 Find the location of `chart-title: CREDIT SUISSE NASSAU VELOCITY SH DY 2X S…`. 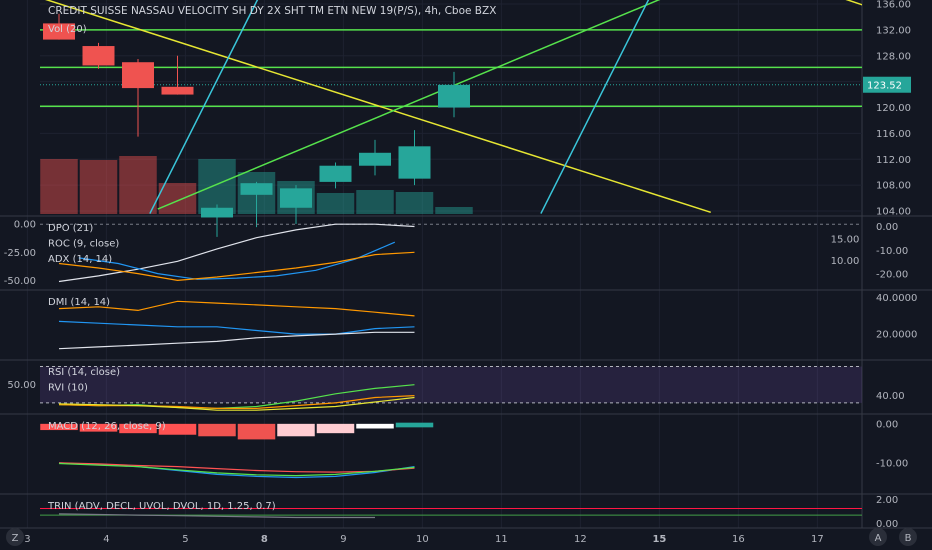

chart-title: CREDIT SUISSE NASSAU VELOCITY SH DY 2X S… is located at coordinates (272, 11).